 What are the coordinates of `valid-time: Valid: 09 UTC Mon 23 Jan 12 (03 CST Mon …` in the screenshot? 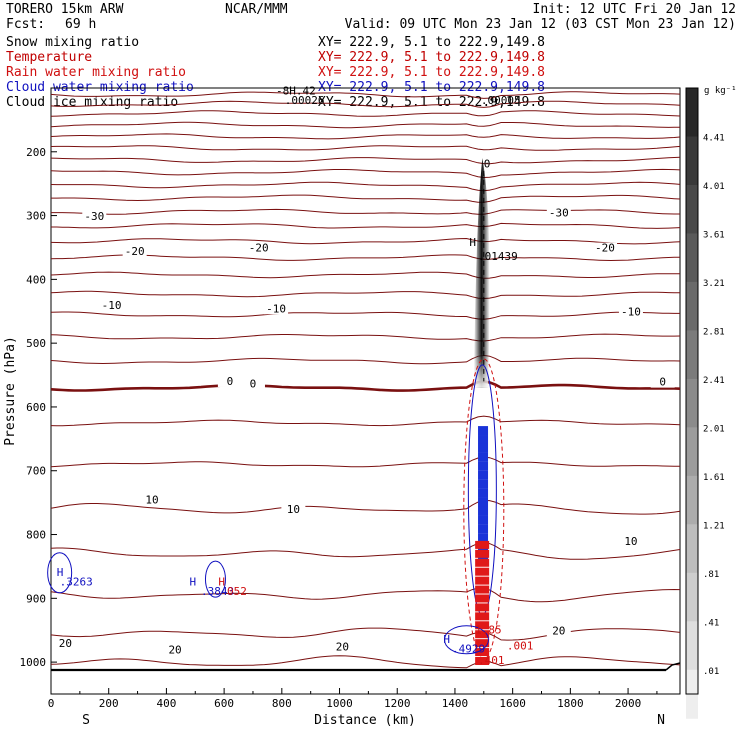 It's located at (540, 24).